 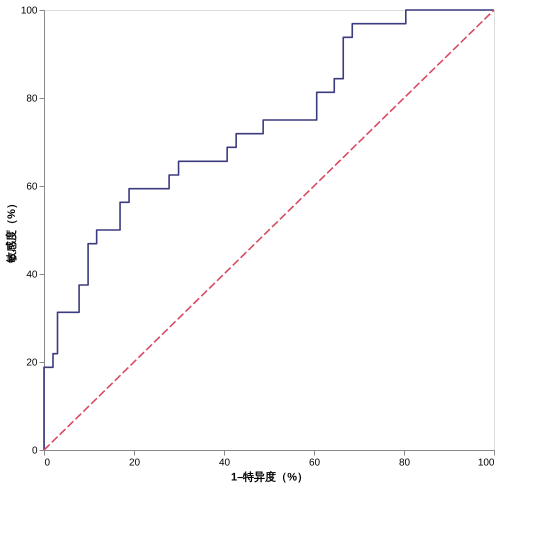 I want to click on x-tick-label: 40, so click(x=224, y=463).